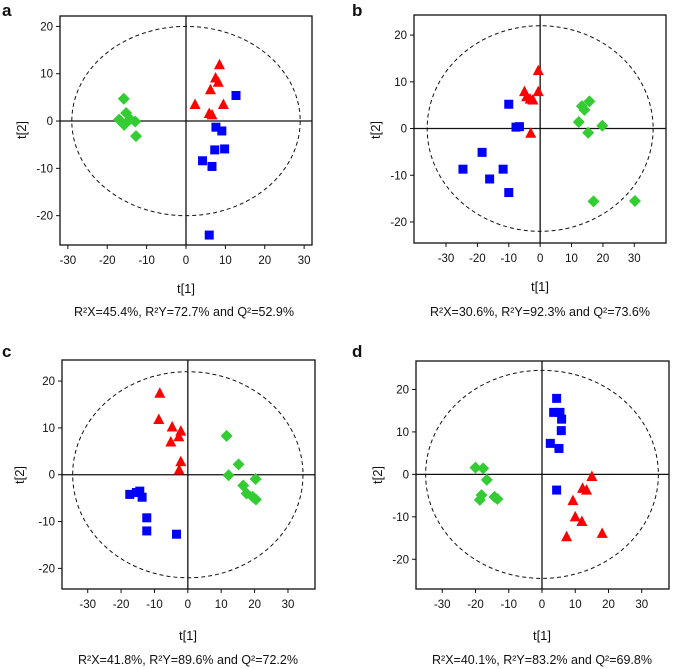  I want to click on model-stats-caption: R²X=45.4%, R²Y=72.7% and Q²=52.9%, so click(184, 312).